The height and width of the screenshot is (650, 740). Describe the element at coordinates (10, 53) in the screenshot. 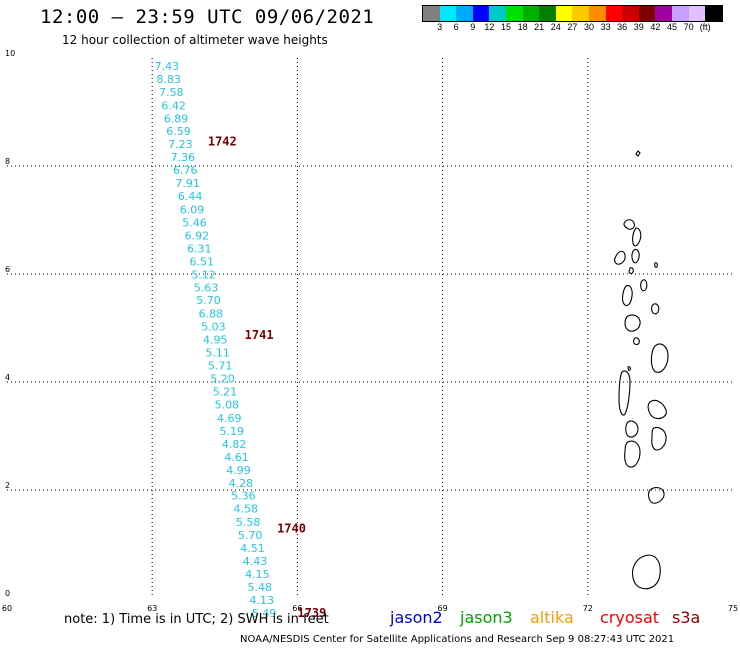

I see `y-tick-label: 10` at that location.